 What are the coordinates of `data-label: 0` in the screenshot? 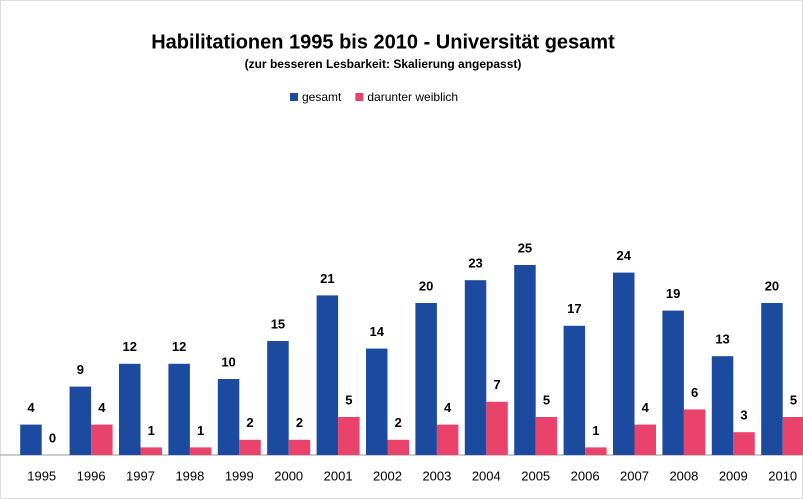 It's located at (52, 437).